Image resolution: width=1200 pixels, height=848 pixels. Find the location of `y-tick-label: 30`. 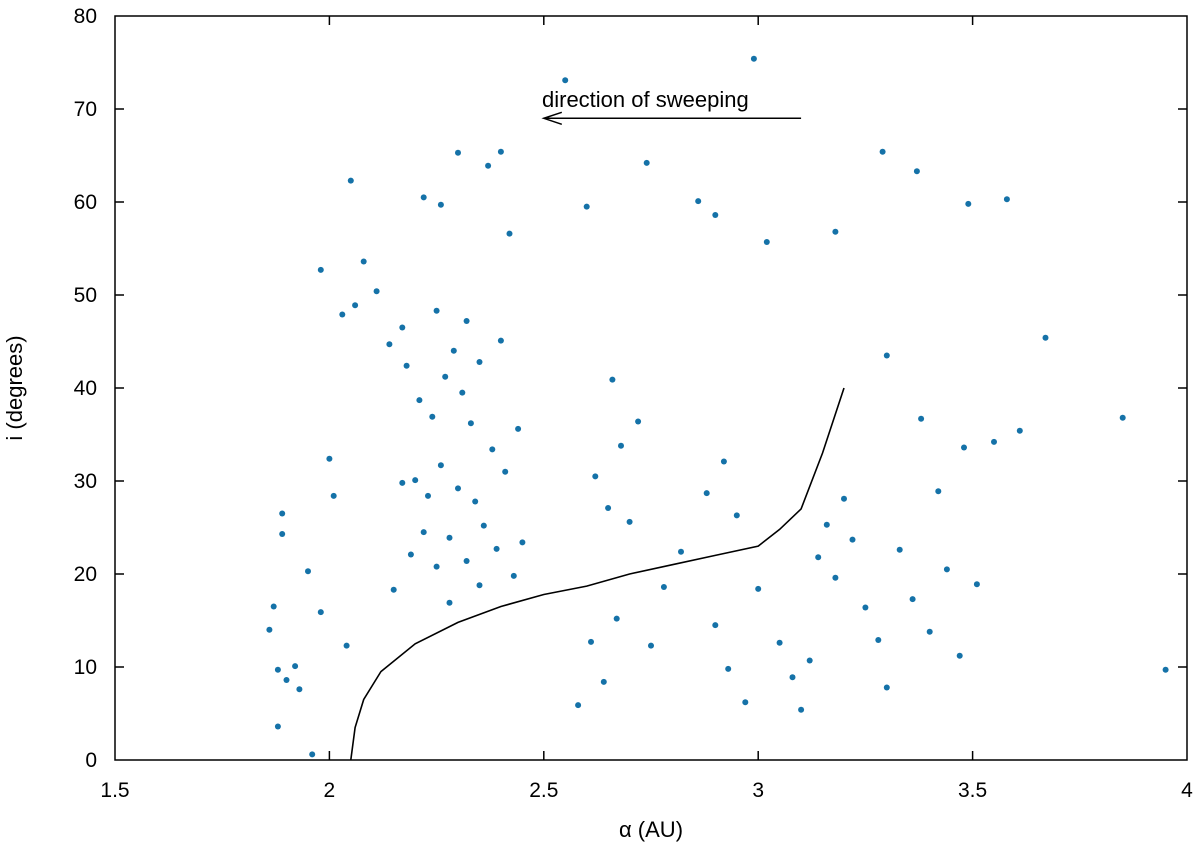

y-tick-label: 30 is located at coordinates (85, 481).